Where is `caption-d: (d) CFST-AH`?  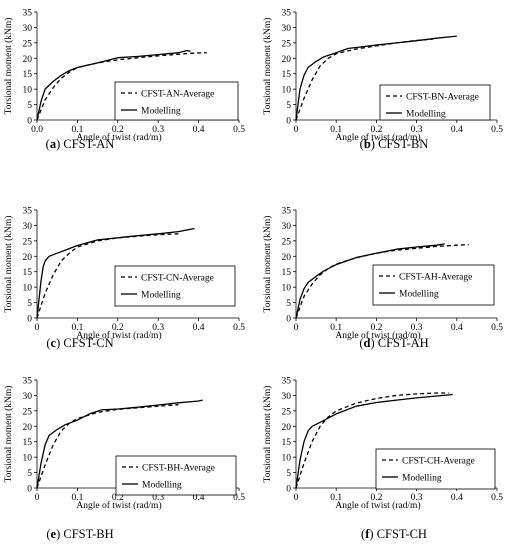 caption-d: (d) CFST-AH is located at coordinates (394, 343).